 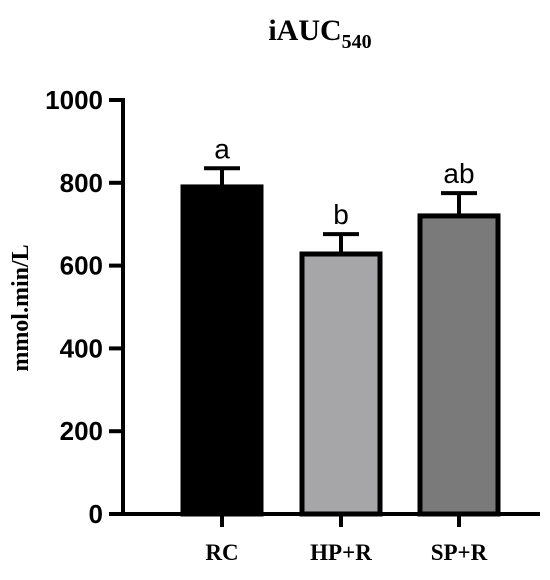 I want to click on x-tick-label: SP+R, so click(x=459, y=552).